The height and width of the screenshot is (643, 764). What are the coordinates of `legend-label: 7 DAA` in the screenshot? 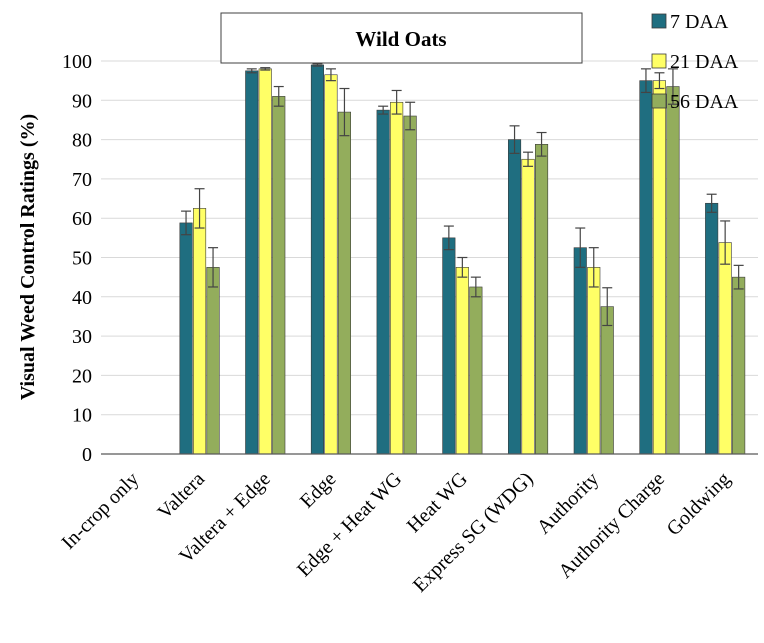 It's located at (699, 22).